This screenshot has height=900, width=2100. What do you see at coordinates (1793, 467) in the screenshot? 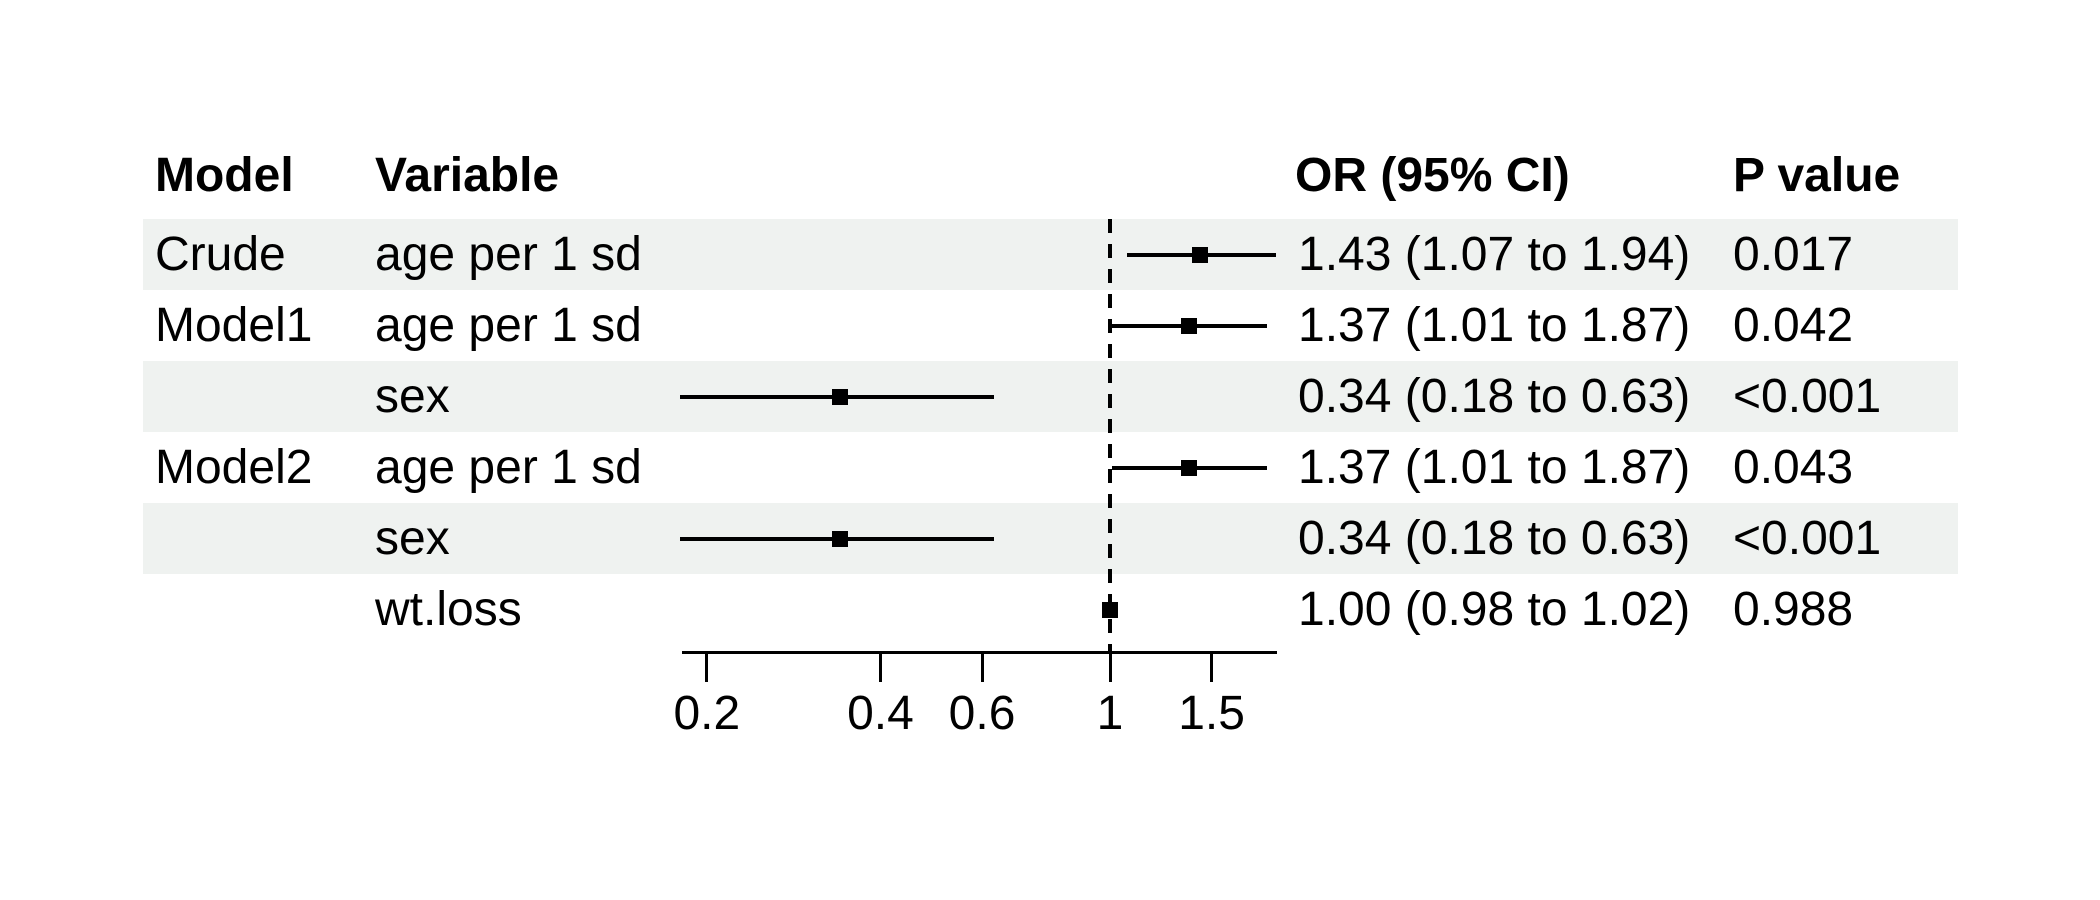
I see `cell-p-value: 0.043` at bounding box center [1793, 467].